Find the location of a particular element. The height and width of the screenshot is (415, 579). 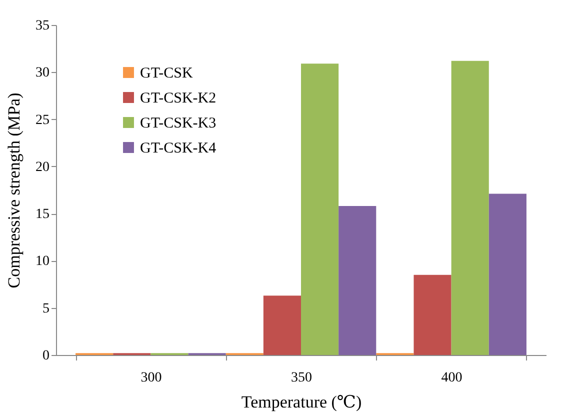

legend-label: GT-CSK is located at coordinates (166, 74).